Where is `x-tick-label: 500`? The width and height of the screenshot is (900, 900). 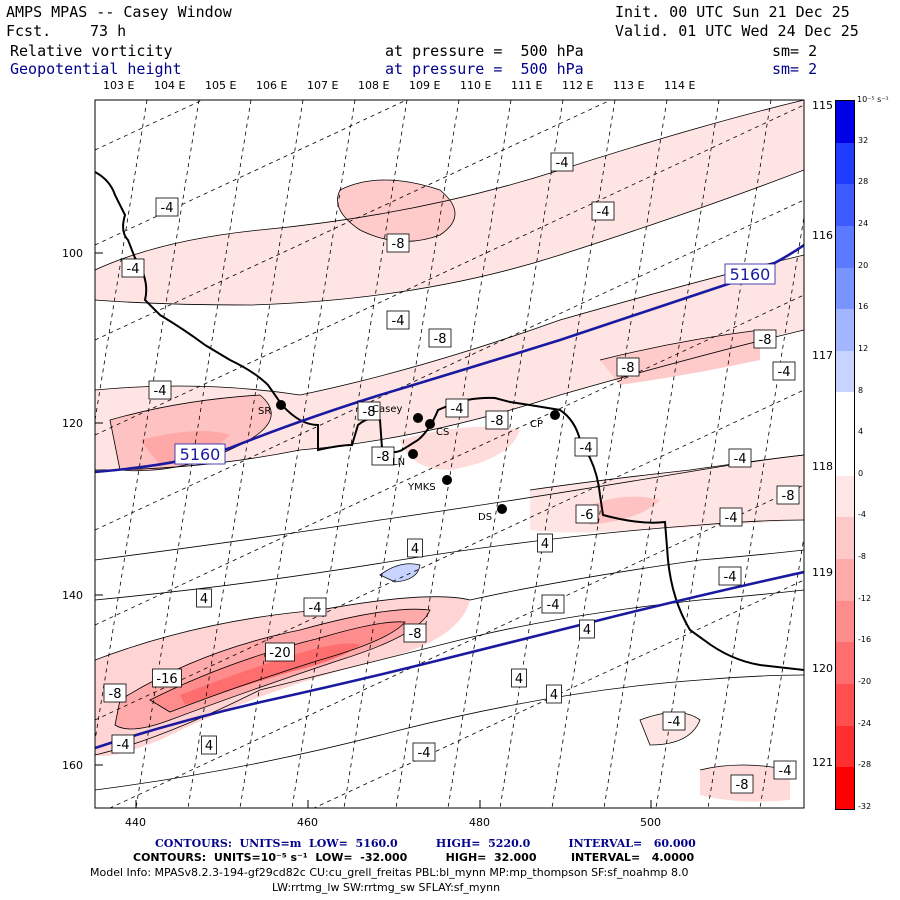 x-tick-label: 500 is located at coordinates (650, 822).